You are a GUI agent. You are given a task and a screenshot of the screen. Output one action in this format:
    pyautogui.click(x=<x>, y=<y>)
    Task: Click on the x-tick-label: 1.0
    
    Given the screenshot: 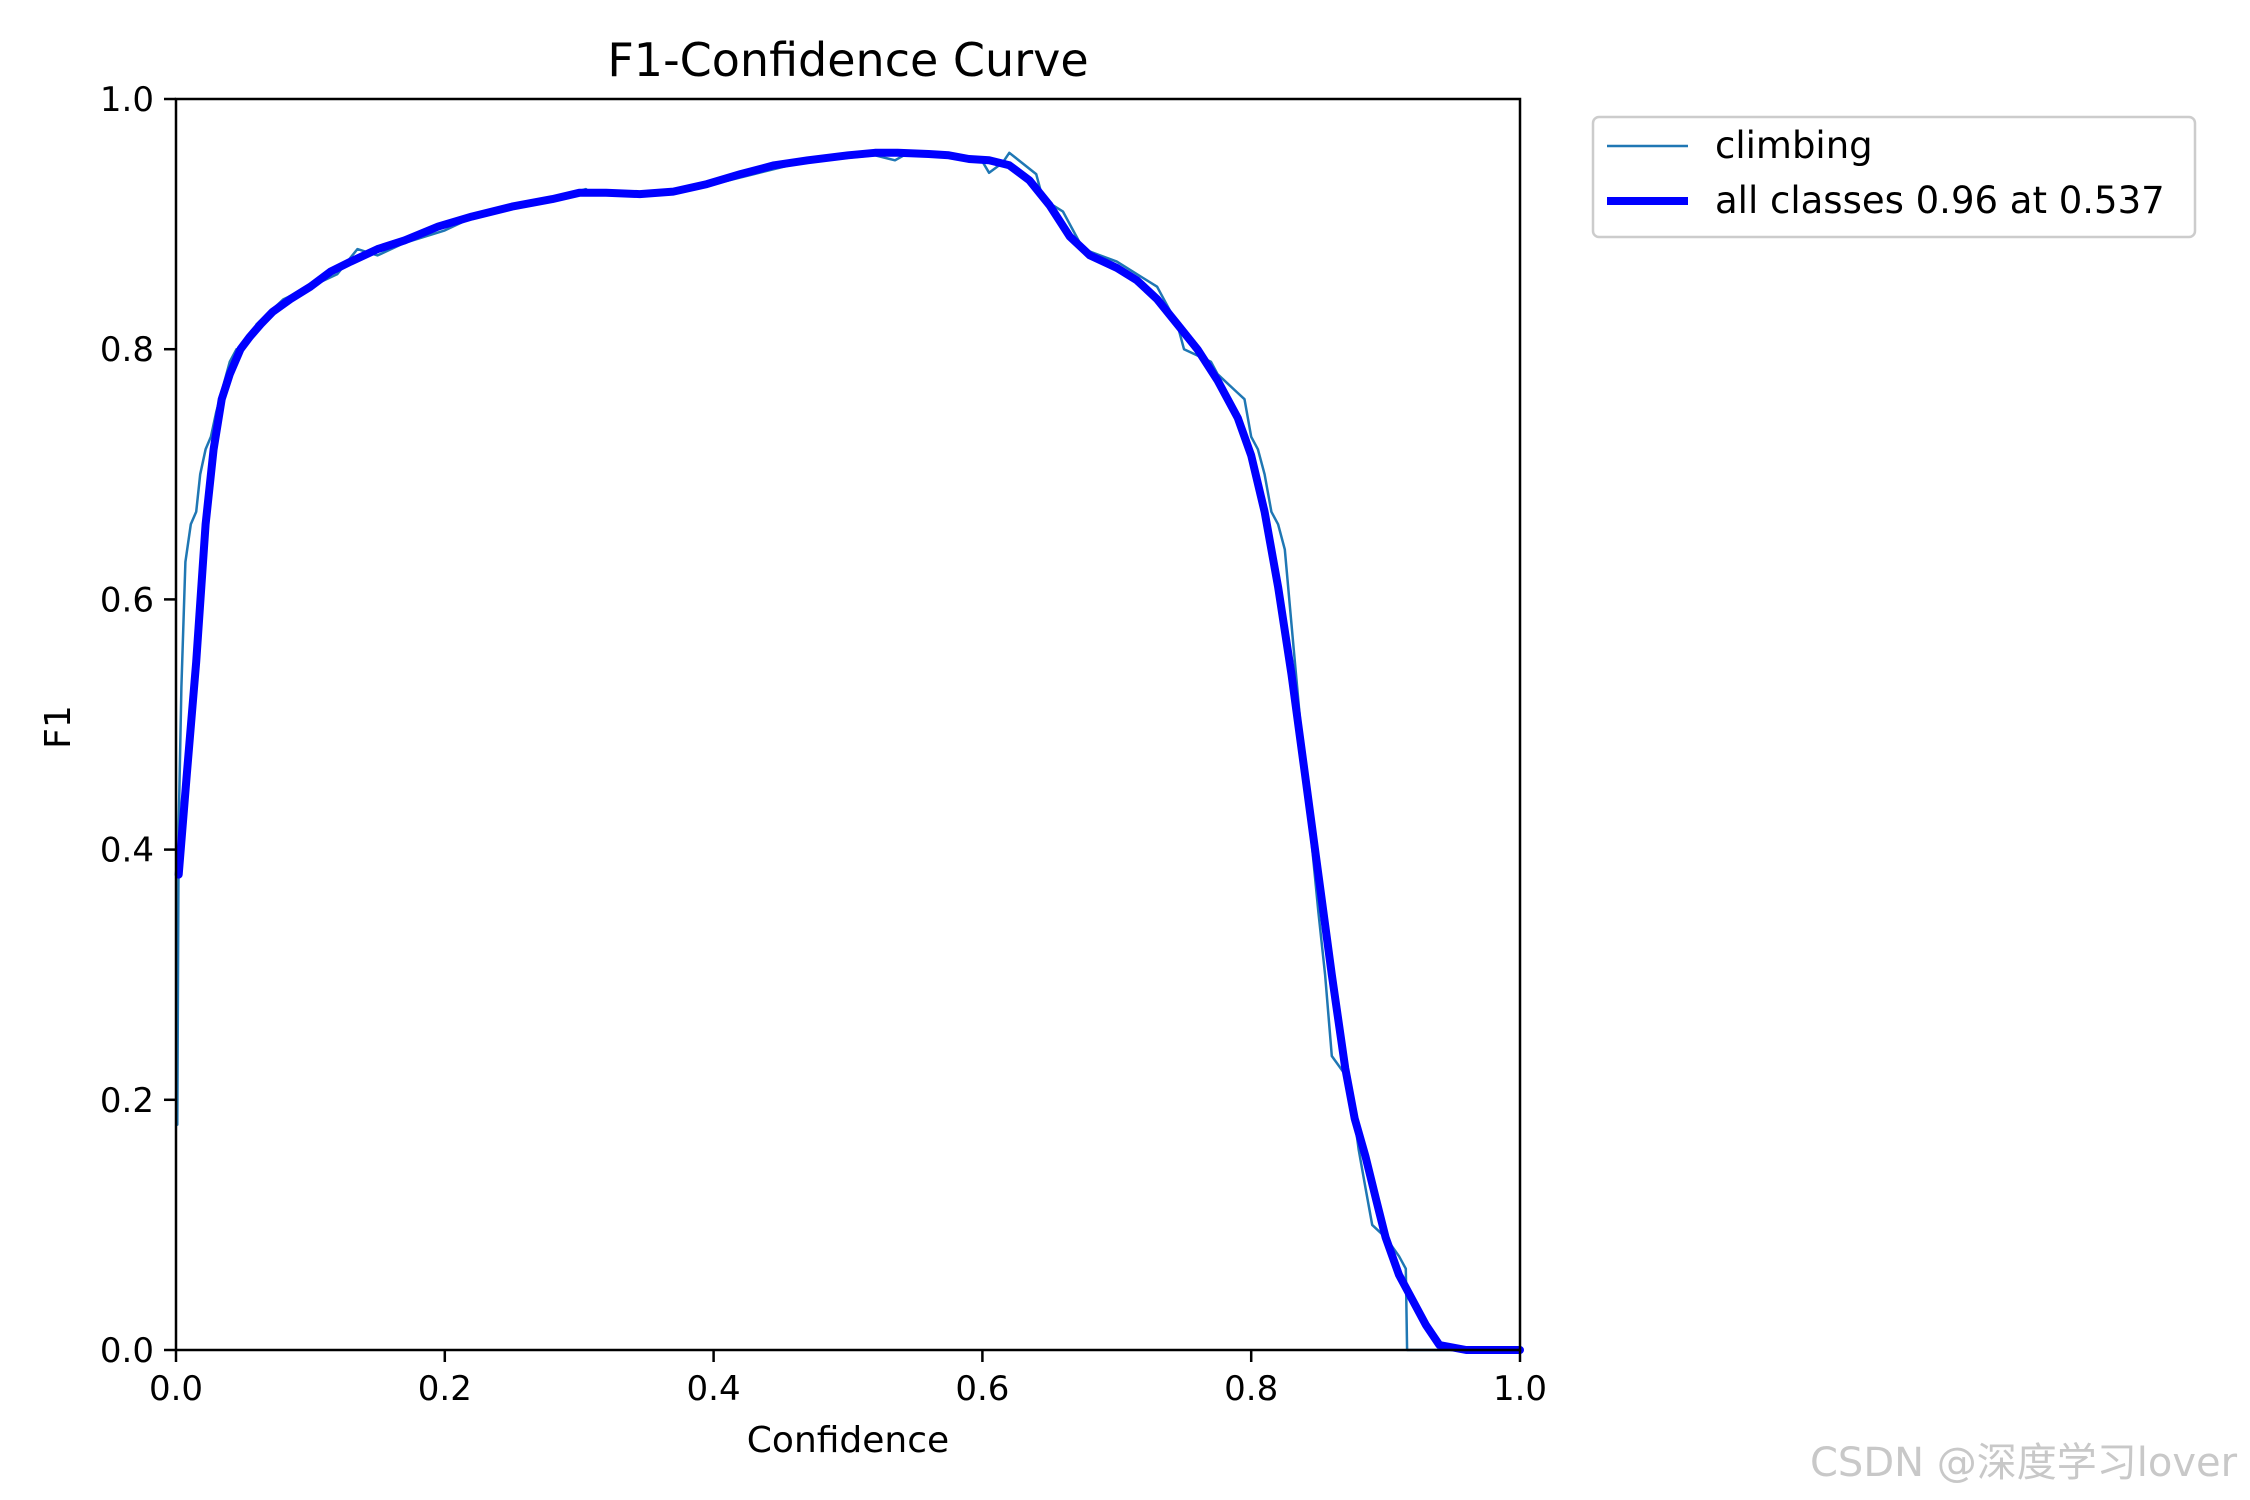 What is the action you would take?
    pyautogui.click(x=1520, y=1389)
    